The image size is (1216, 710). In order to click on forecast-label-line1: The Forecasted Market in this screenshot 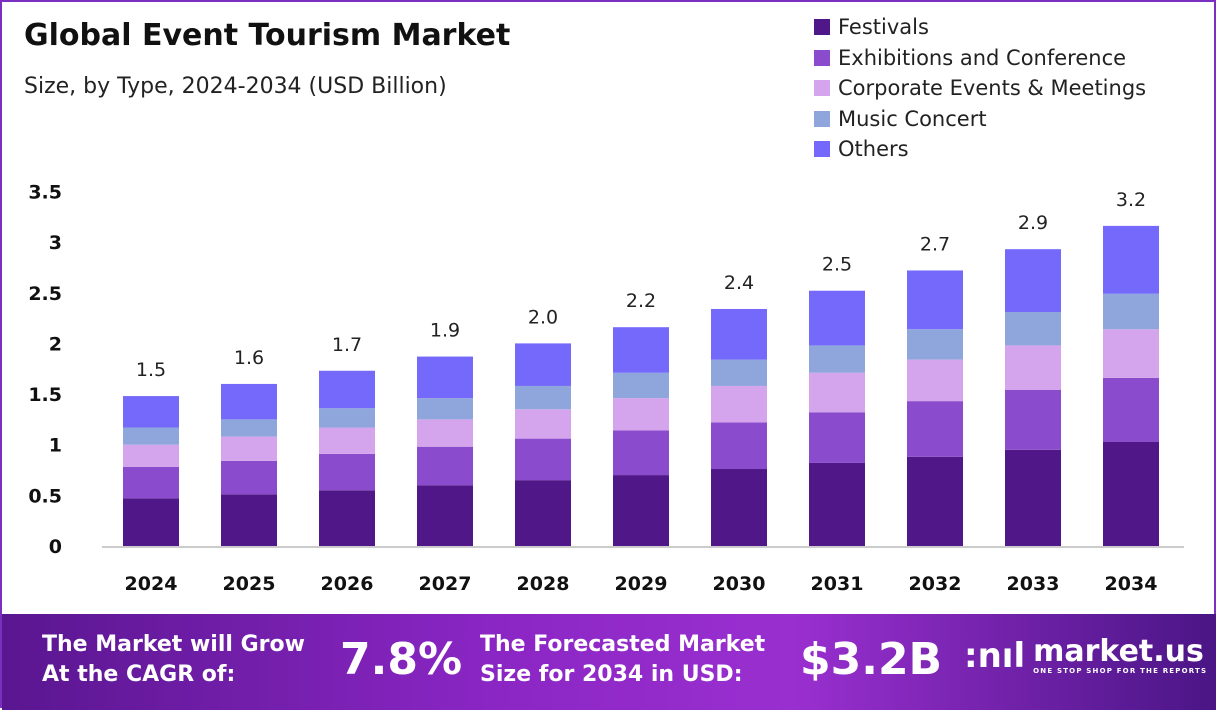, I will do `click(623, 644)`.